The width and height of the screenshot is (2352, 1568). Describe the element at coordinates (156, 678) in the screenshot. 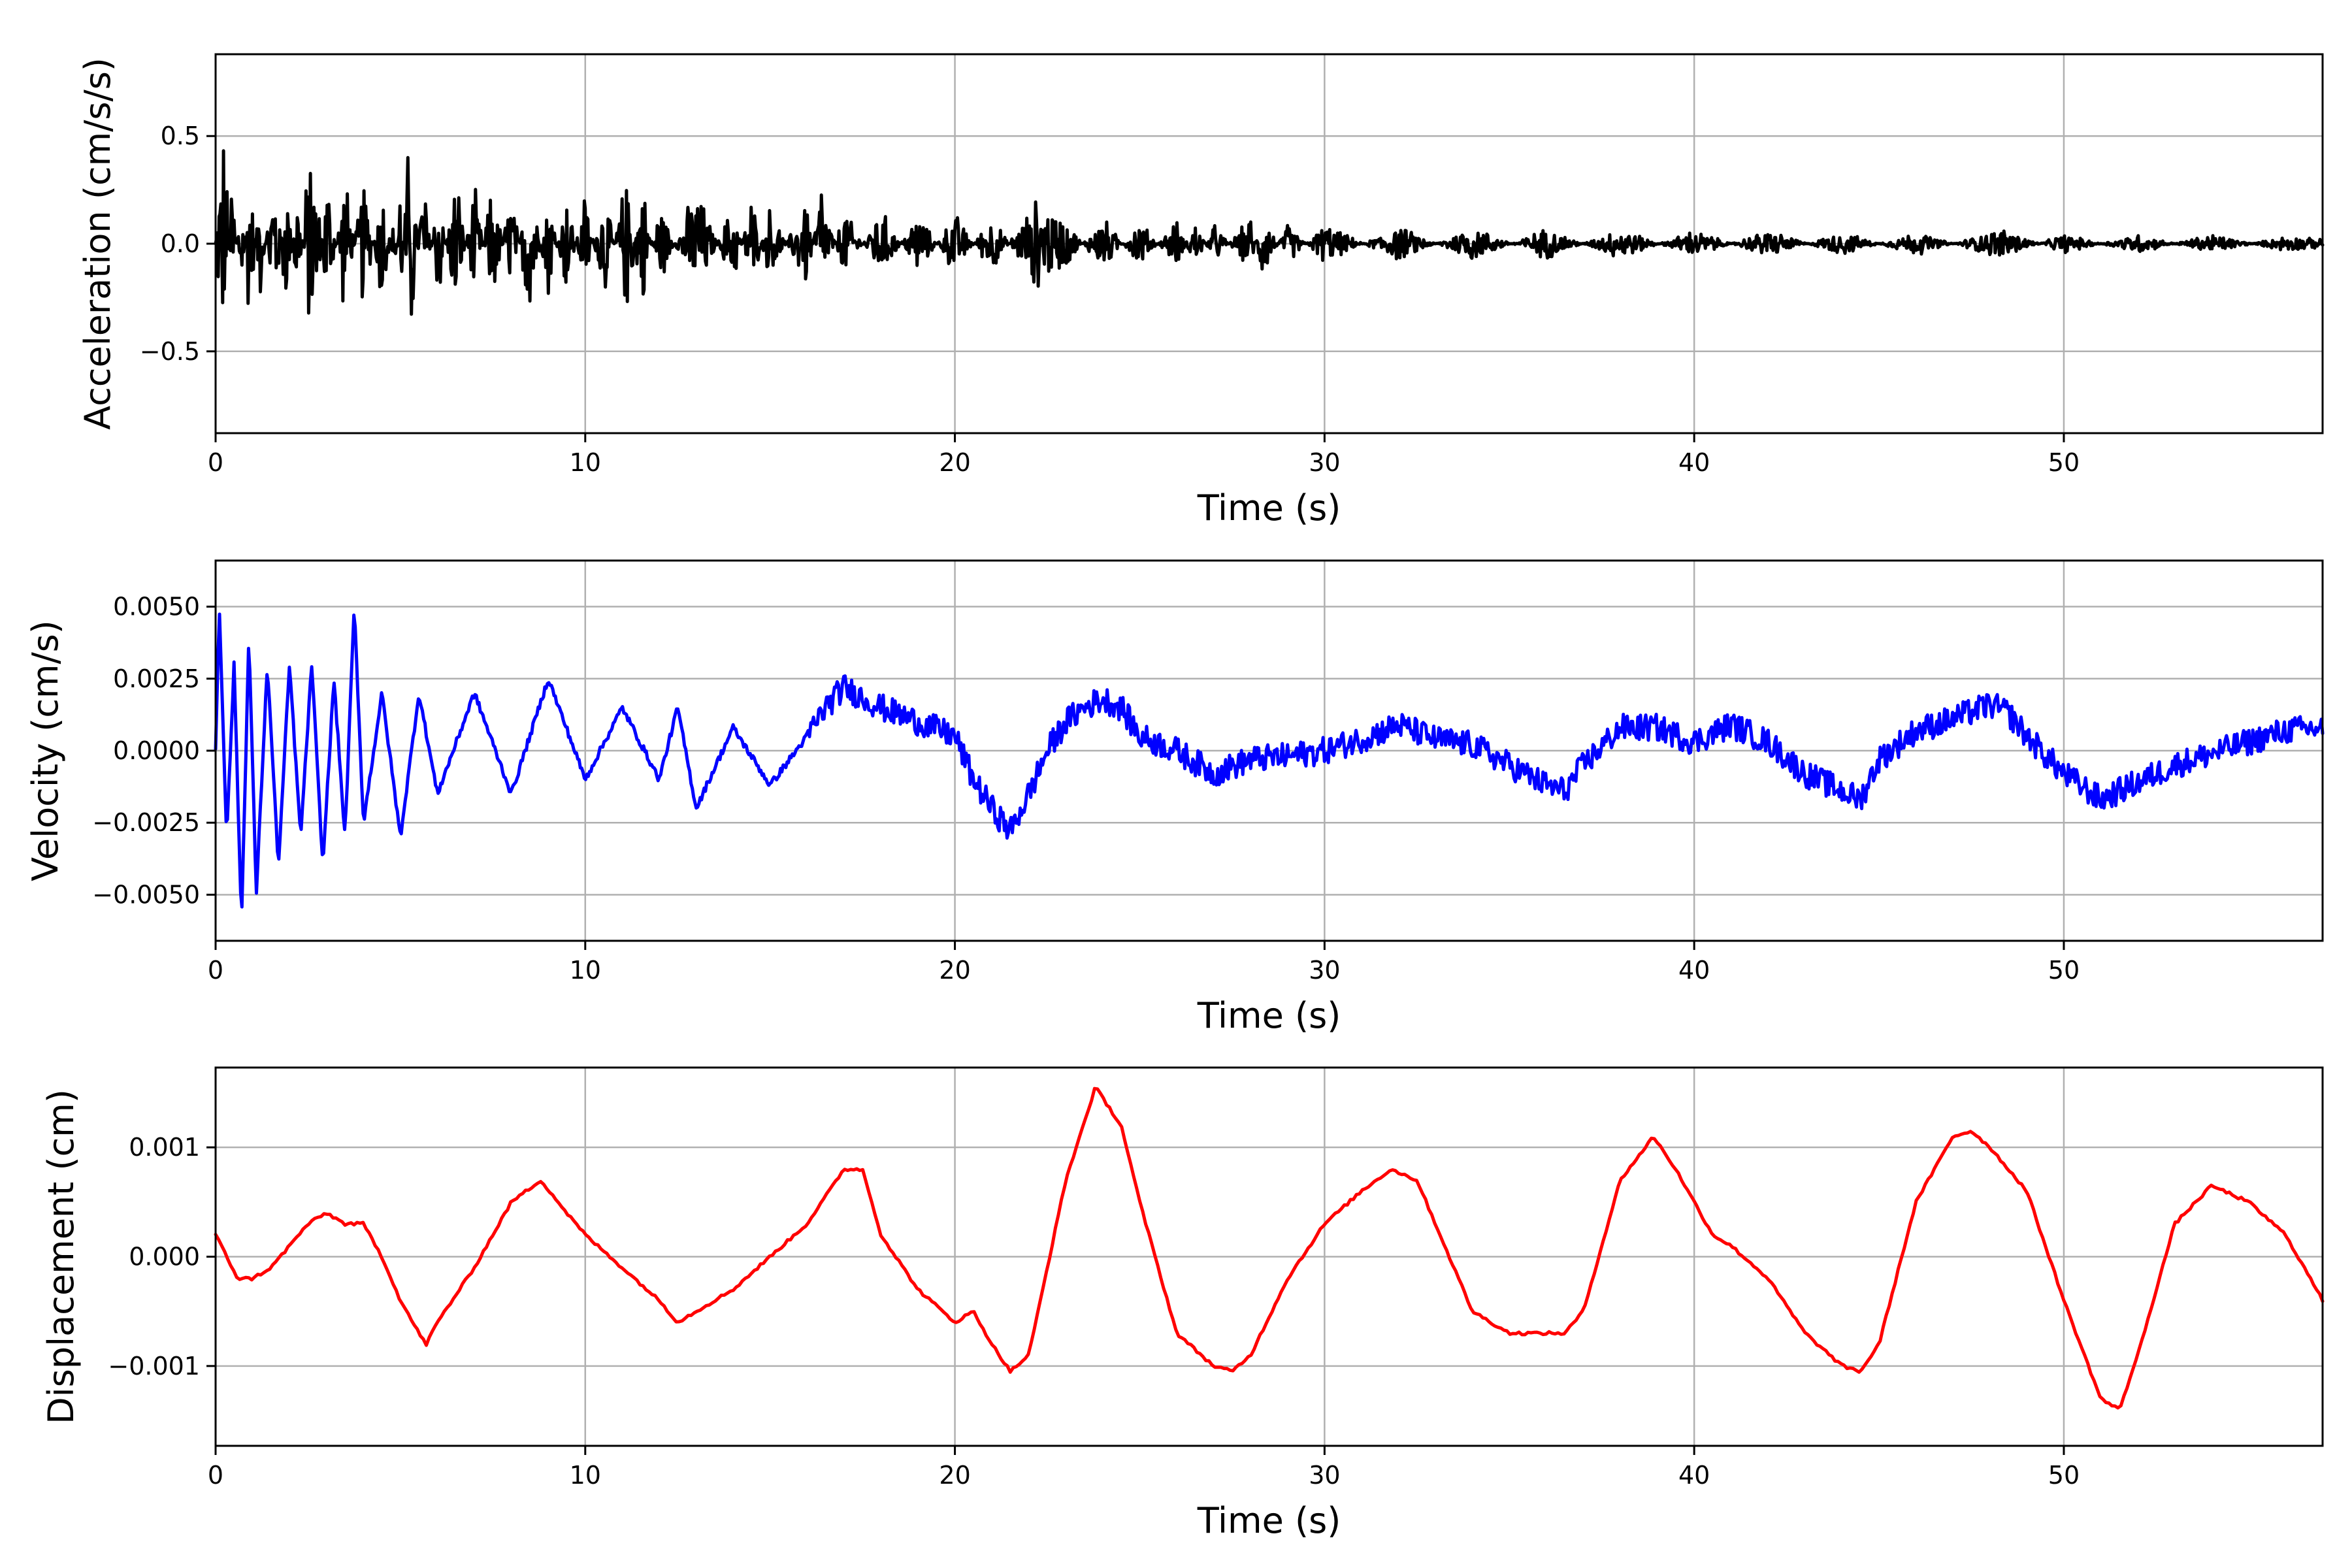

I see `y-tick-label: 0.0025` at that location.